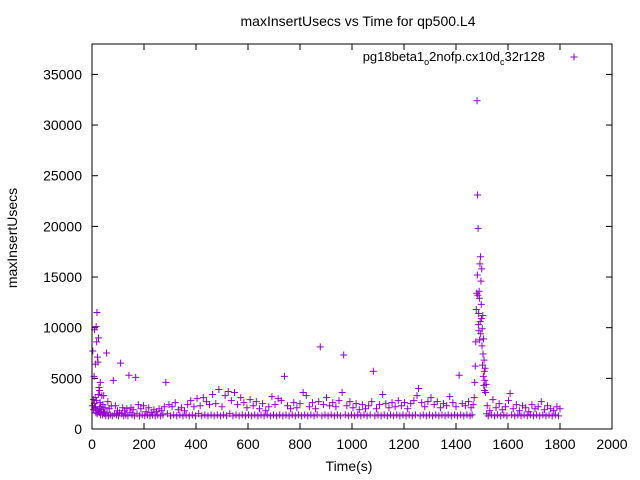 This screenshot has height=480, width=640. I want to click on y-tick-label: 25000, so click(62, 176).